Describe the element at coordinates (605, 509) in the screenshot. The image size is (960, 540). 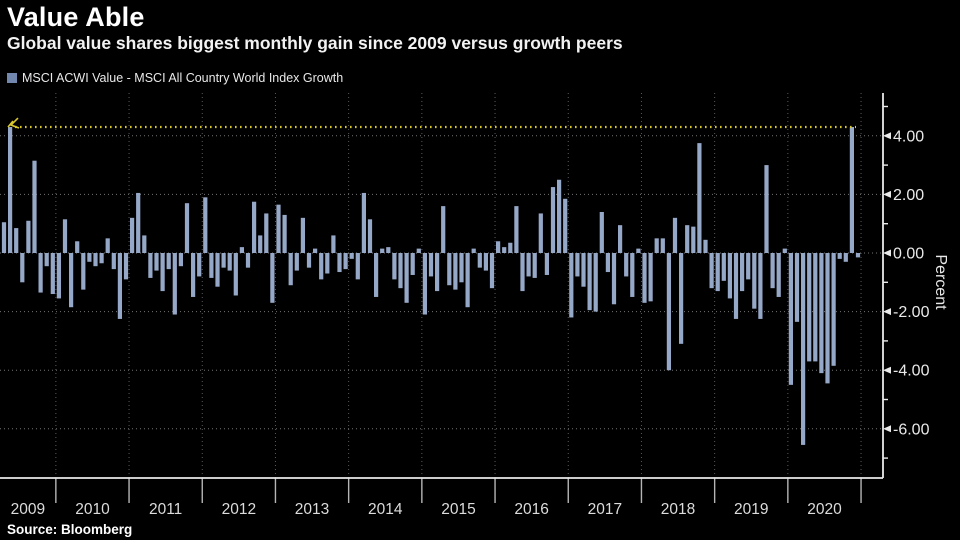
I see `year-label: 2017` at that location.